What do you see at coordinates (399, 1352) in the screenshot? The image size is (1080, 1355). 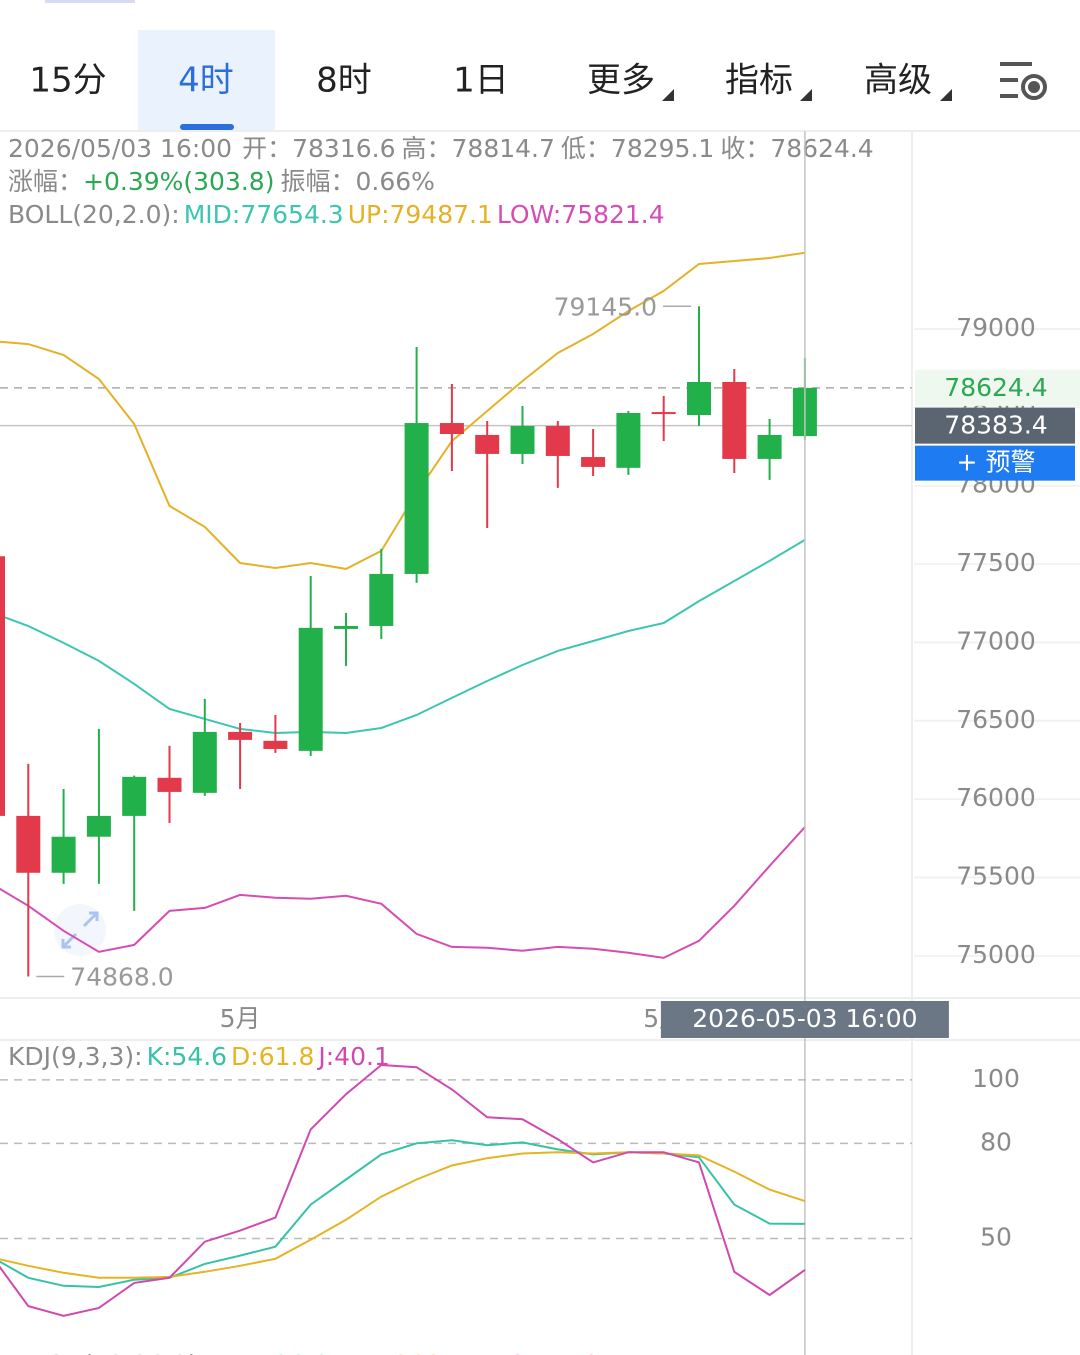 I see `legend-item: DEA:260.1` at bounding box center [399, 1352].